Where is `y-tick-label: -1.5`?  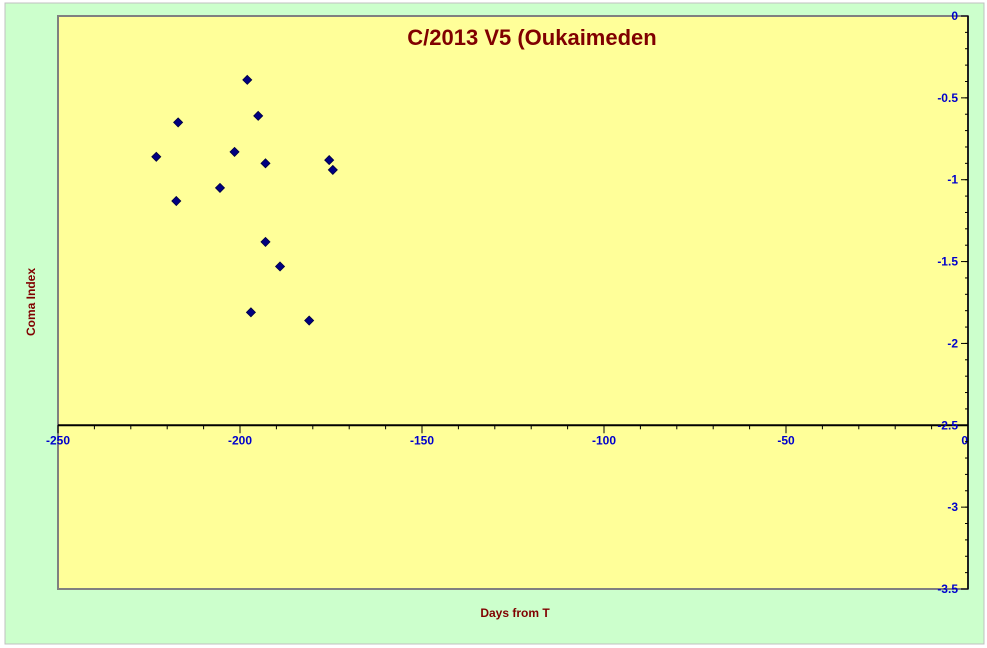 y-tick-label: -1.5 is located at coordinates (947, 262).